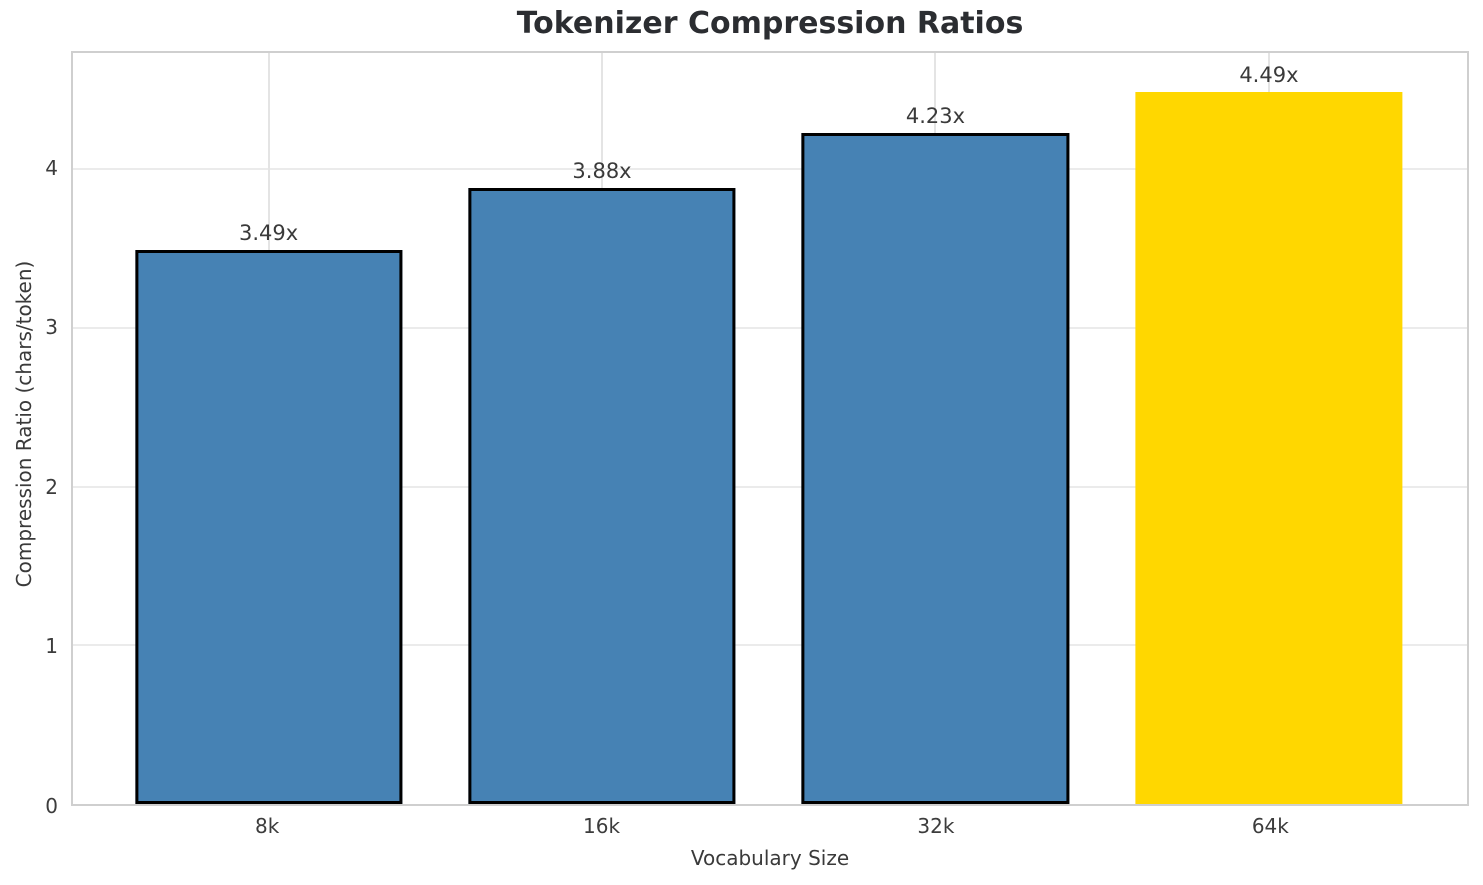 The width and height of the screenshot is (1483, 885). What do you see at coordinates (770, 828) in the screenshot?
I see `x-axis-ticks: 8k 16k 32k 64k` at bounding box center [770, 828].